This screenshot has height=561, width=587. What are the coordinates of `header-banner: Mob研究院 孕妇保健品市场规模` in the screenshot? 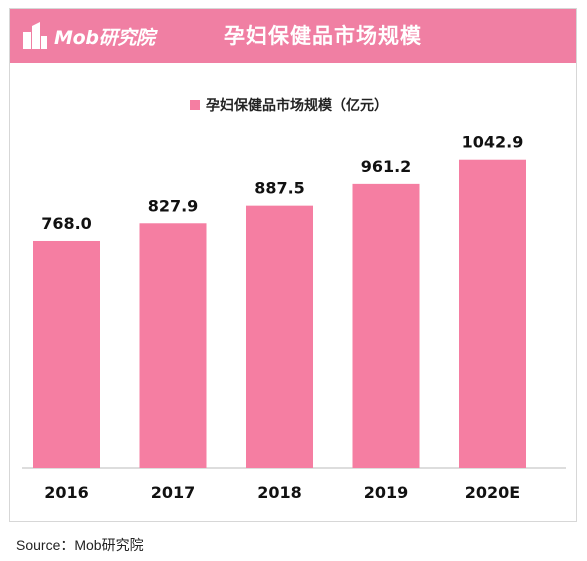 It's located at (293, 36).